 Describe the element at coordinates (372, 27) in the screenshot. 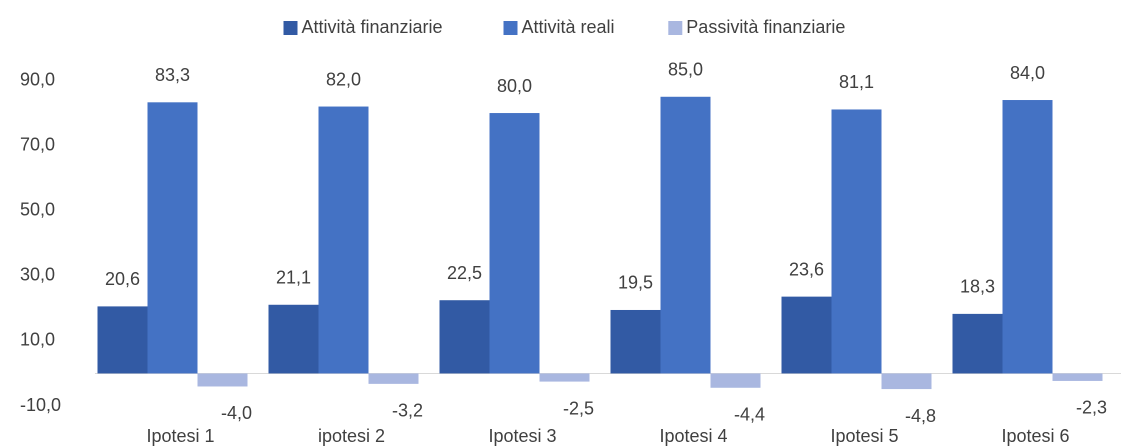

I see `legend-label: Attività finanziarie` at that location.